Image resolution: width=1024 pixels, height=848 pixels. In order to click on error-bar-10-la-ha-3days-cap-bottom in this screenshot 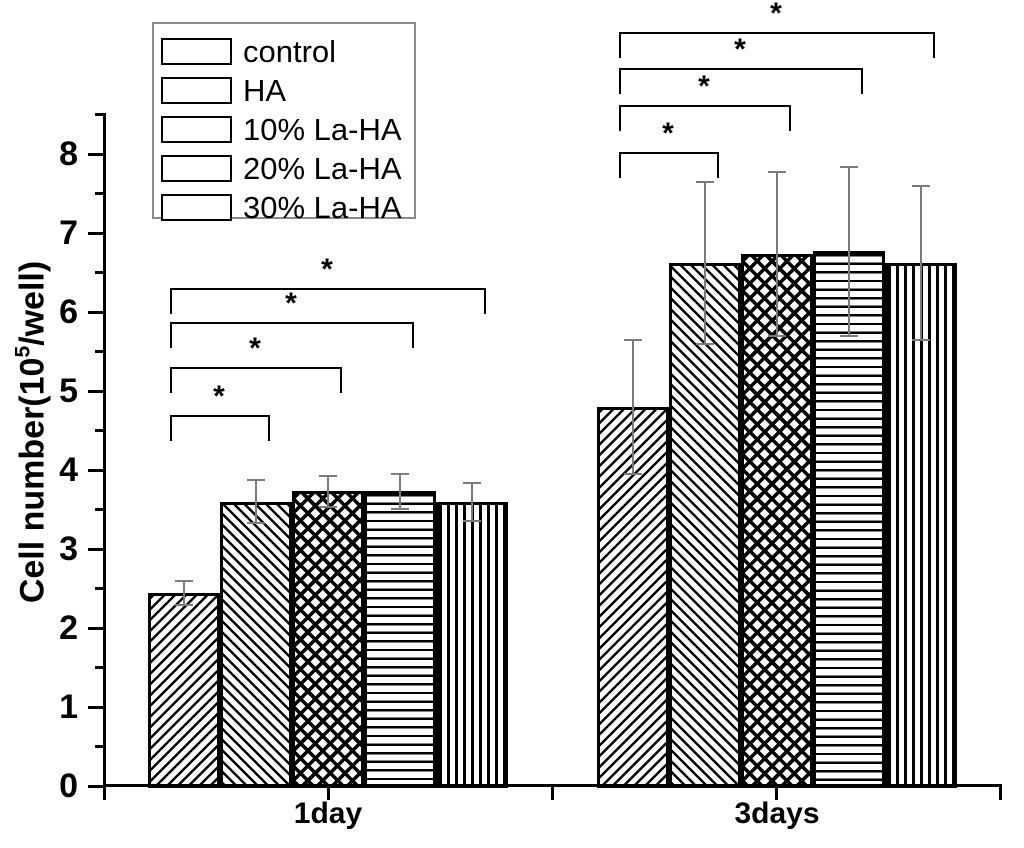, I will do `click(777, 336)`.